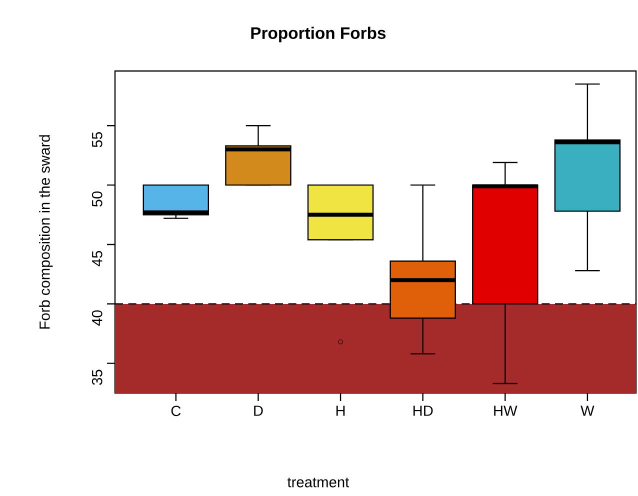 The width and height of the screenshot is (638, 496). Describe the element at coordinates (587, 411) in the screenshot. I see `x-tick-label: W` at that location.